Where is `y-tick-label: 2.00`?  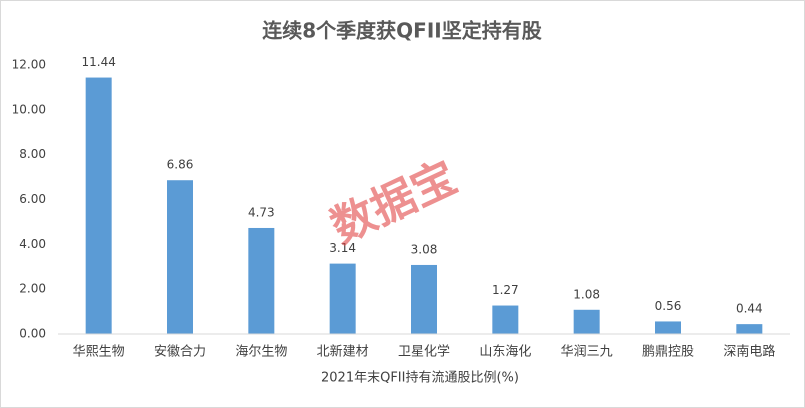 y-tick-label: 2.00 is located at coordinates (32, 289).